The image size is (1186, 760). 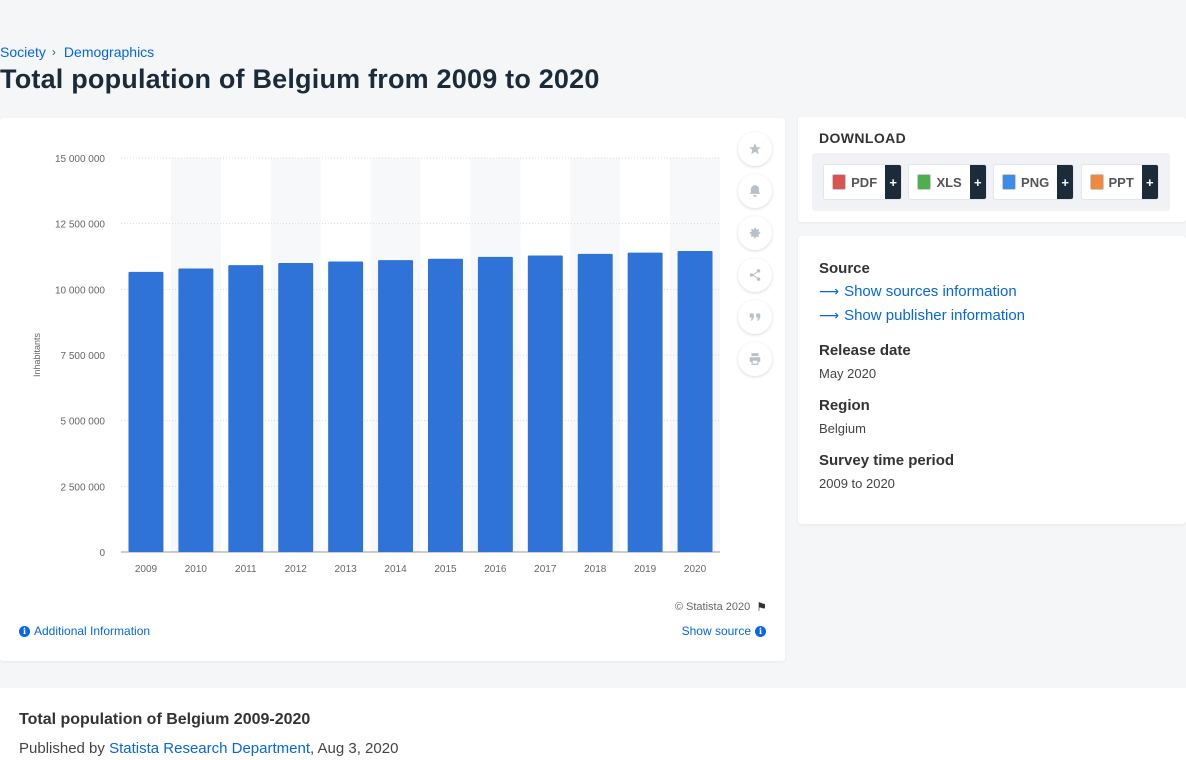 What do you see at coordinates (755, 191) in the screenshot?
I see `bell-icon` at bounding box center [755, 191].